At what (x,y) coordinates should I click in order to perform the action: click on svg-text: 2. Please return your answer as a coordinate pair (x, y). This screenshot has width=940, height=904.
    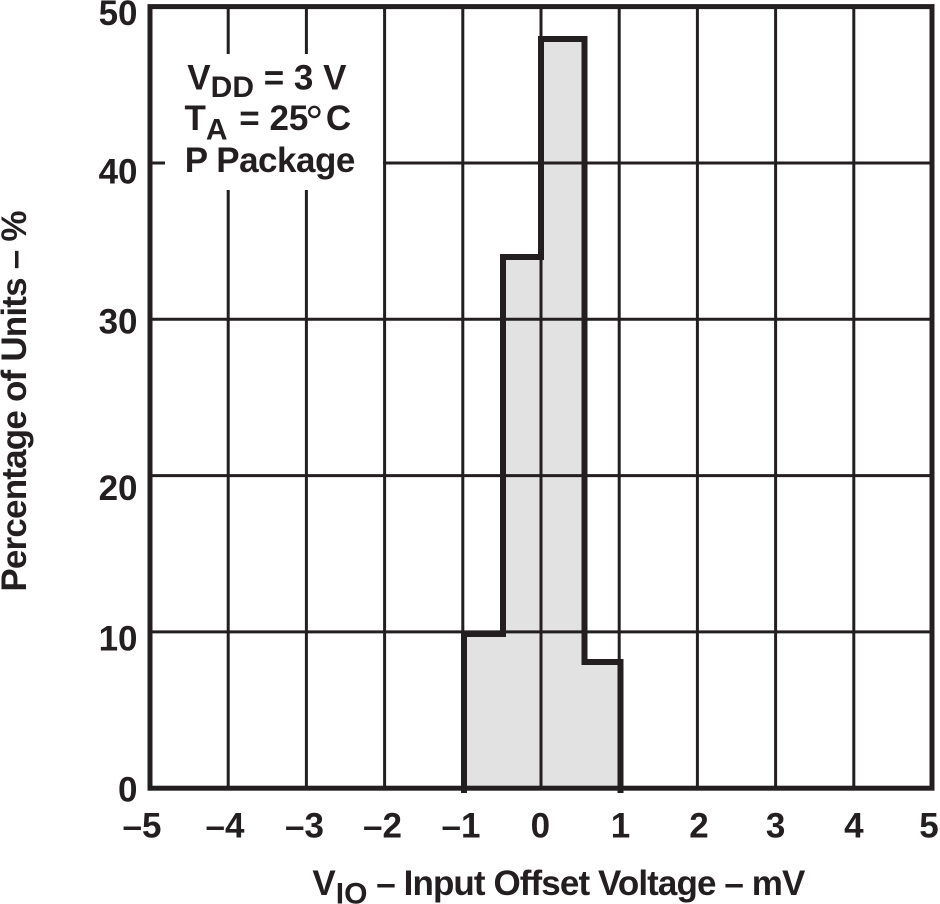
    Looking at the image, I should click on (698, 826).